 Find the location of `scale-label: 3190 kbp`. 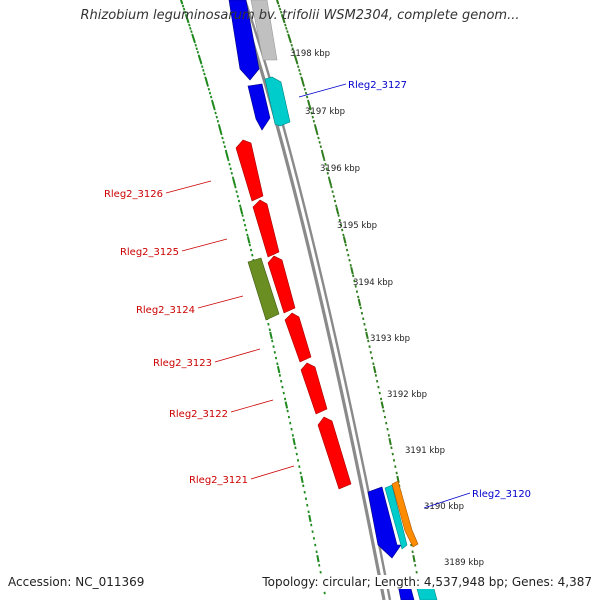

scale-label: 3190 kbp is located at coordinates (444, 507).